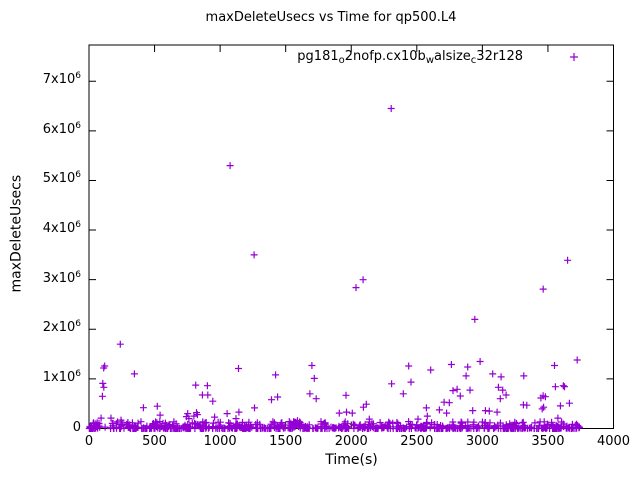  Describe the element at coordinates (331, 17) in the screenshot. I see `chart-title: maxDeleteUsecs vs Time for qp500.L4` at that location.